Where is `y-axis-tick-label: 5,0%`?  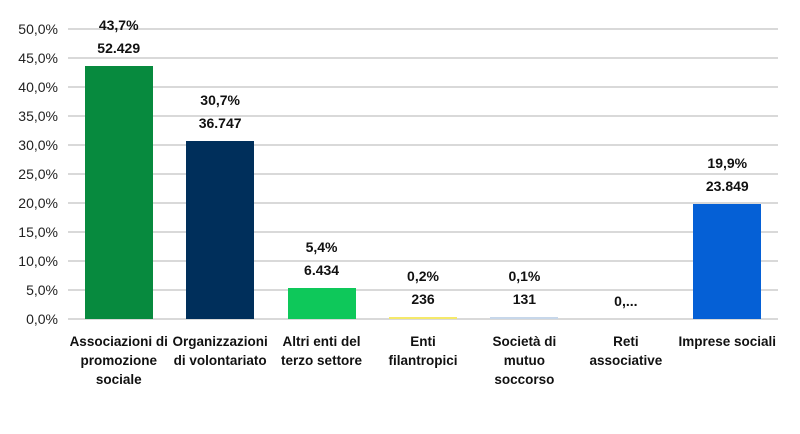 y-axis-tick-label: 5,0% is located at coordinates (42, 290).